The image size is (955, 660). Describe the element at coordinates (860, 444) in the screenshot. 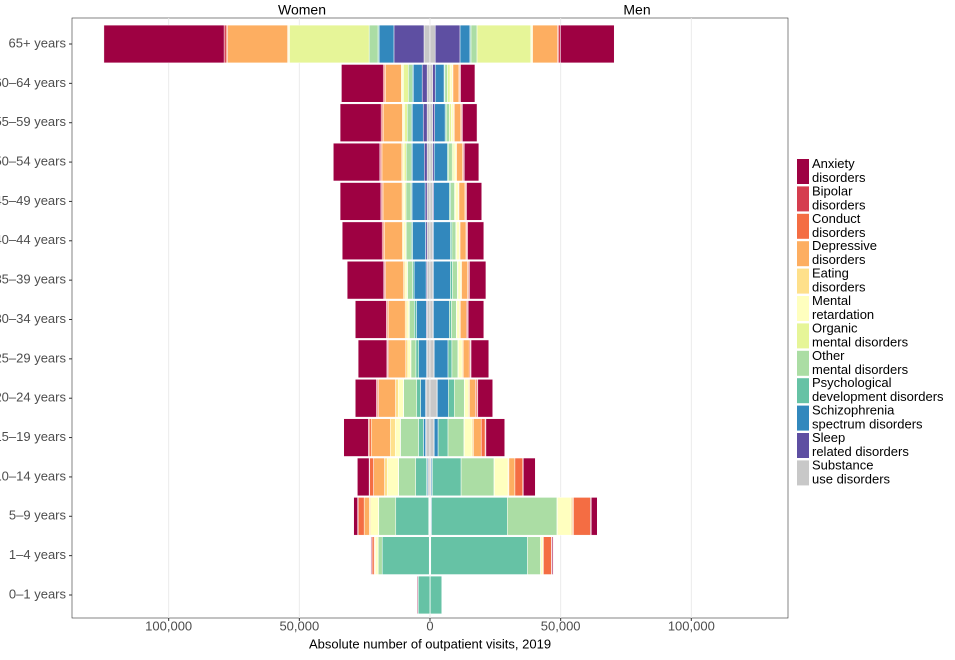

I see `legend-label: Sleep related disorders` at that location.